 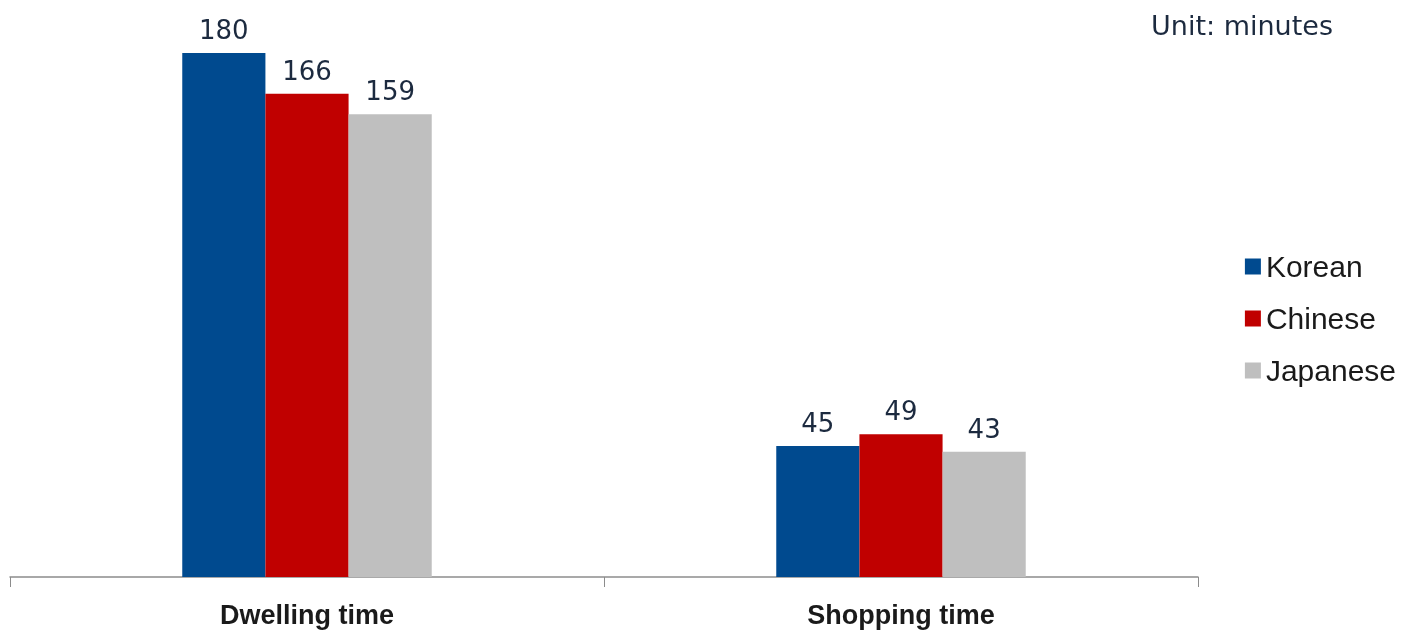 I want to click on legend-label: Chinese, so click(x=1320, y=318).